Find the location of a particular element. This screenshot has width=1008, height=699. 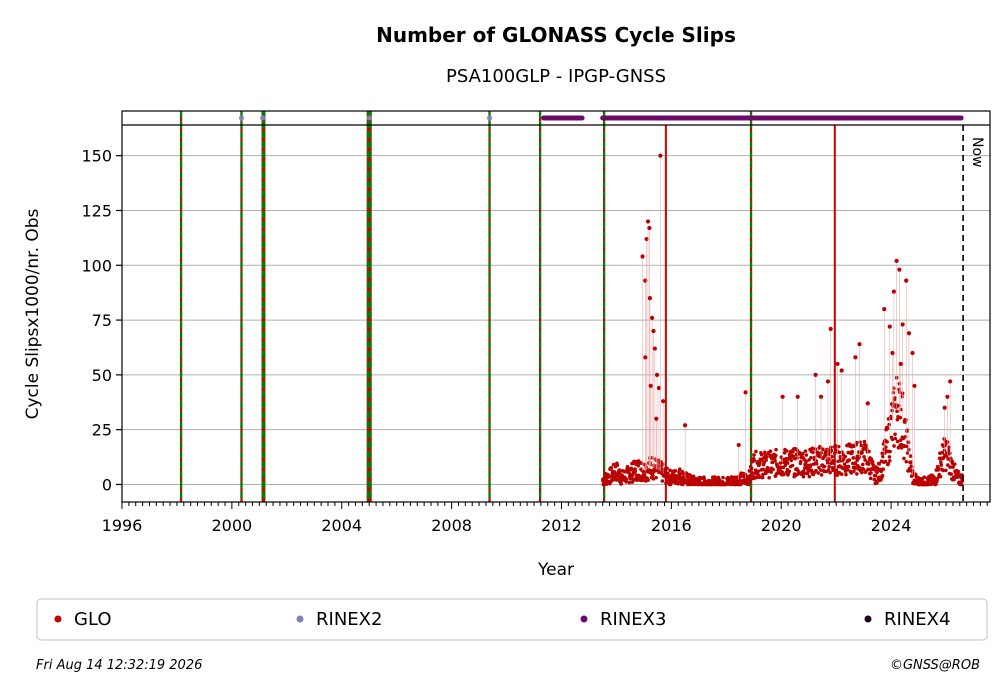

legend-marker is located at coordinates (584, 619).